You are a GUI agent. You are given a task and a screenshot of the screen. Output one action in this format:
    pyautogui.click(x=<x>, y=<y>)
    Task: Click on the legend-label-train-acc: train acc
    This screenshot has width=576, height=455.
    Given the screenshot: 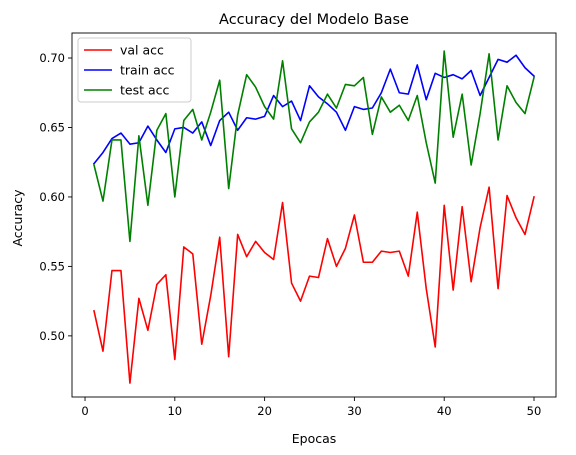 What is the action you would take?
    pyautogui.click(x=147, y=70)
    